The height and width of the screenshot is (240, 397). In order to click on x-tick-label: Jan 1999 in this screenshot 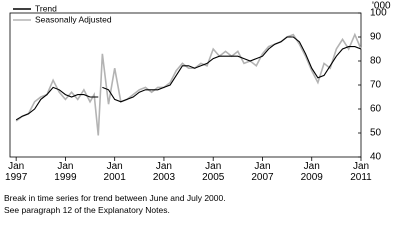, I will do `click(65, 172)`.